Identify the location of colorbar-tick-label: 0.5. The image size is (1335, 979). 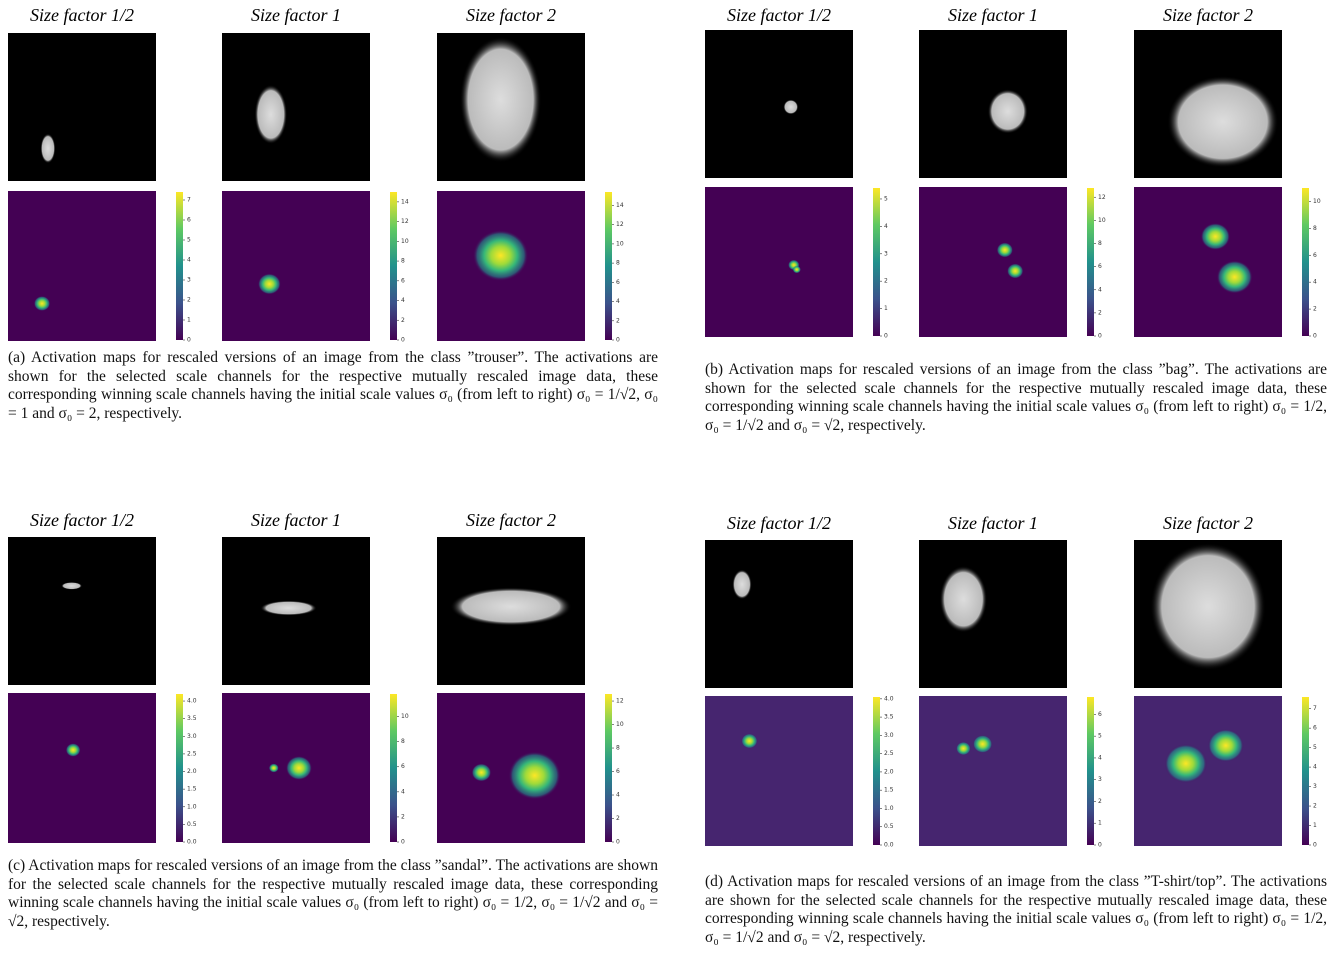
(192, 824).